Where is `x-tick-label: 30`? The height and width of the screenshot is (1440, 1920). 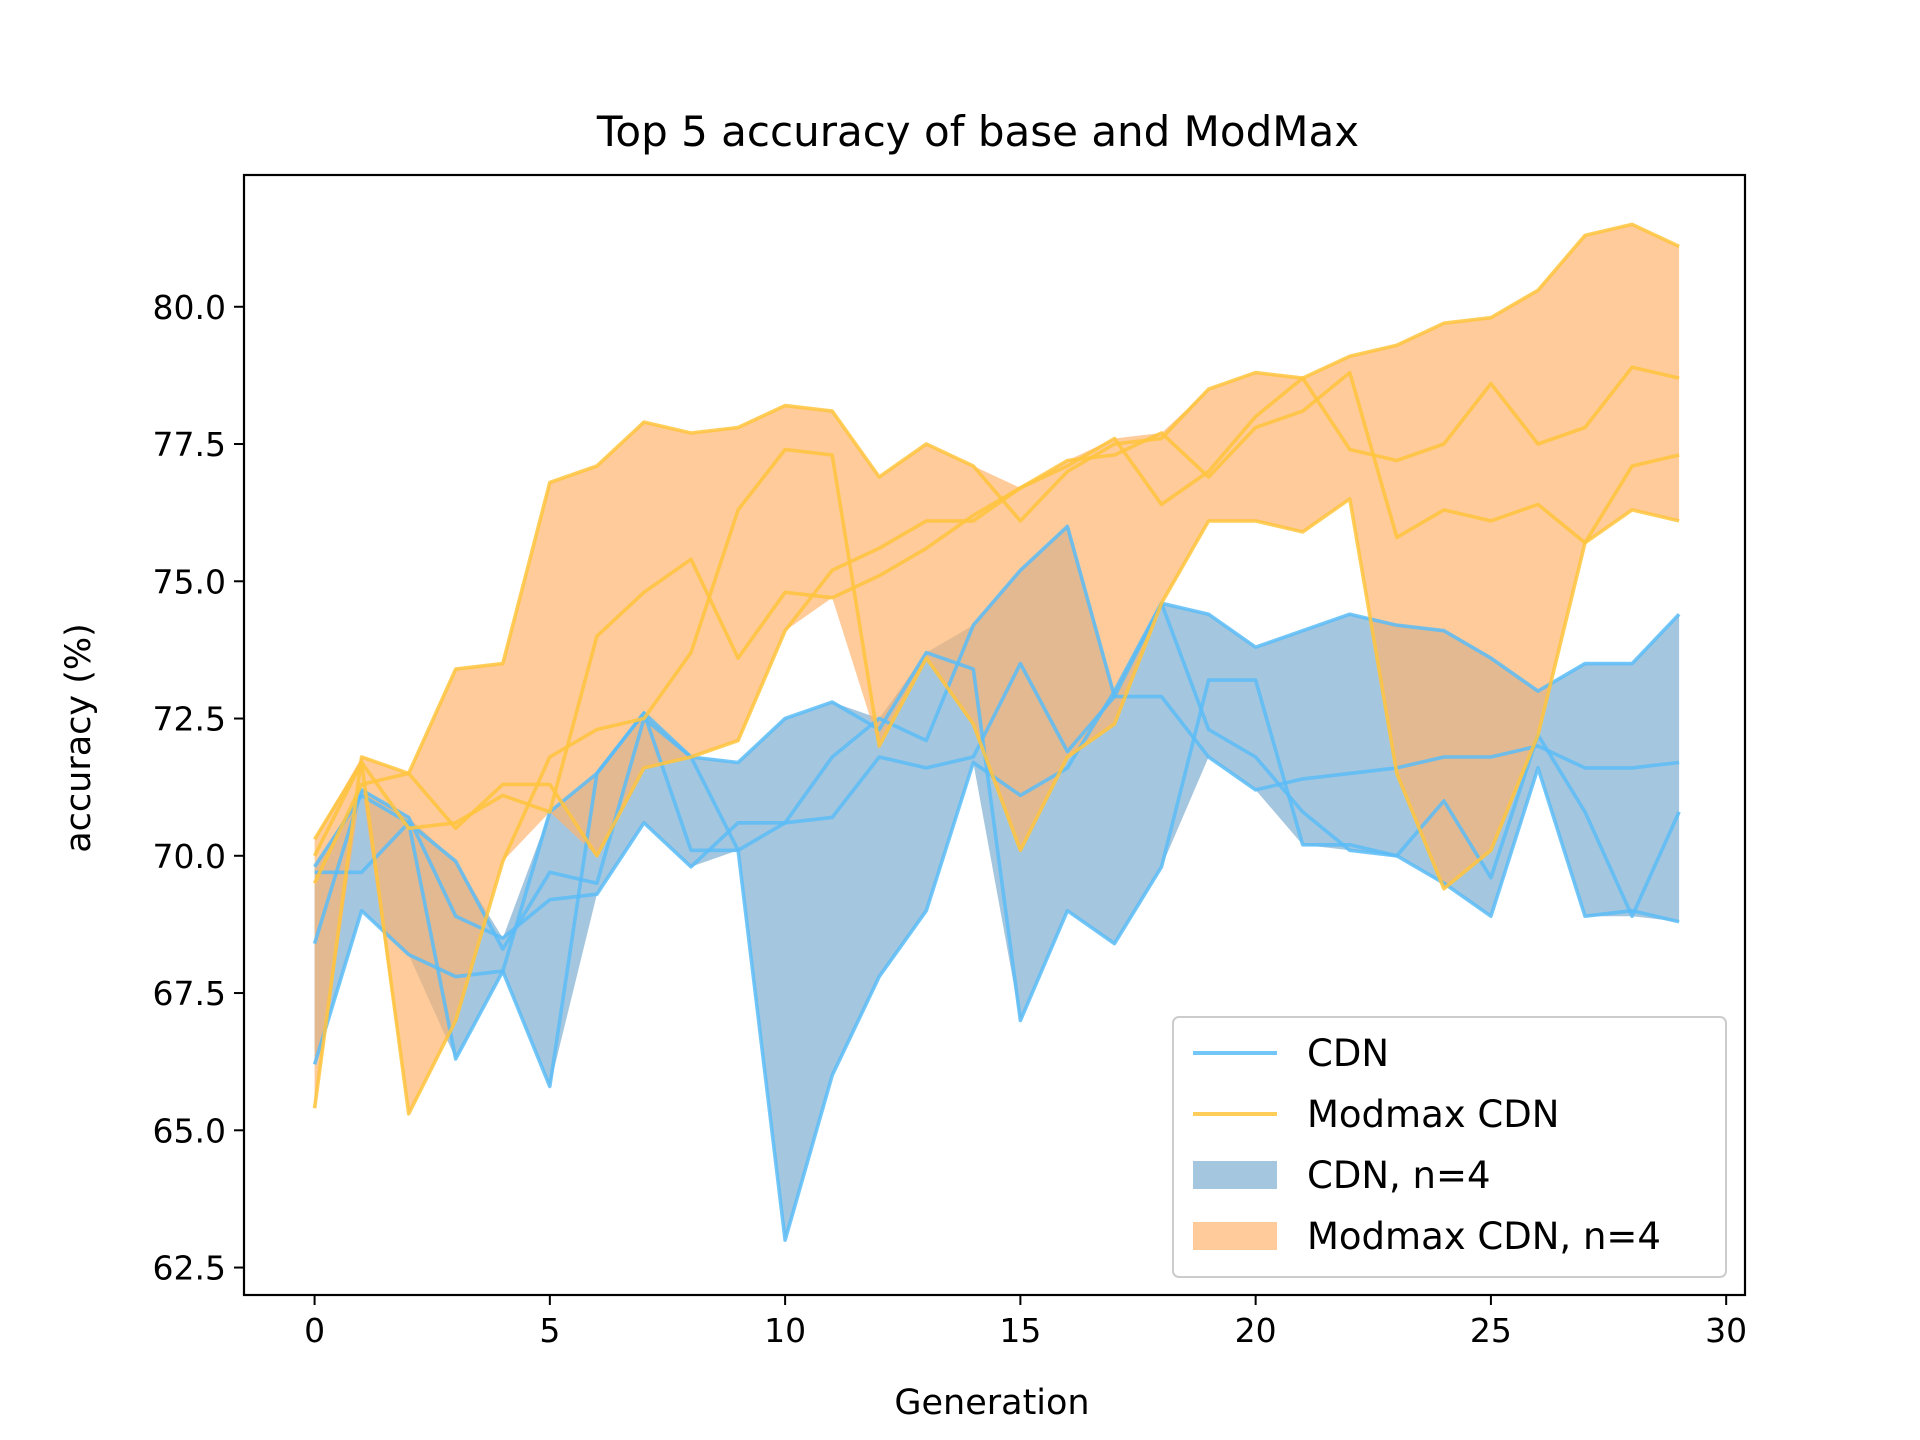
x-tick-label: 30 is located at coordinates (1726, 1330).